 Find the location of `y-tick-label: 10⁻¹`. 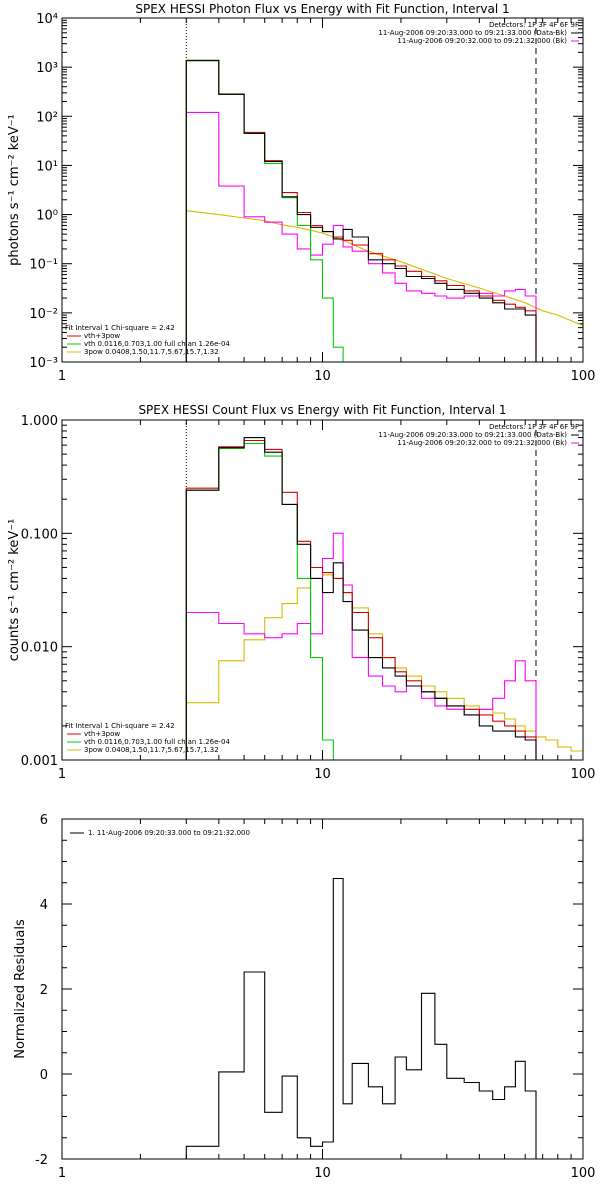

y-tick-label: 10⁻¹ is located at coordinates (43, 265).